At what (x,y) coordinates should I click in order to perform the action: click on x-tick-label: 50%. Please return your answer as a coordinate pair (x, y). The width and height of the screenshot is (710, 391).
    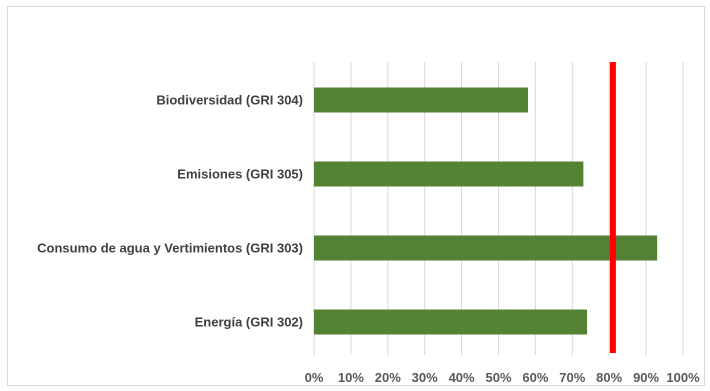
    Looking at the image, I should click on (498, 377).